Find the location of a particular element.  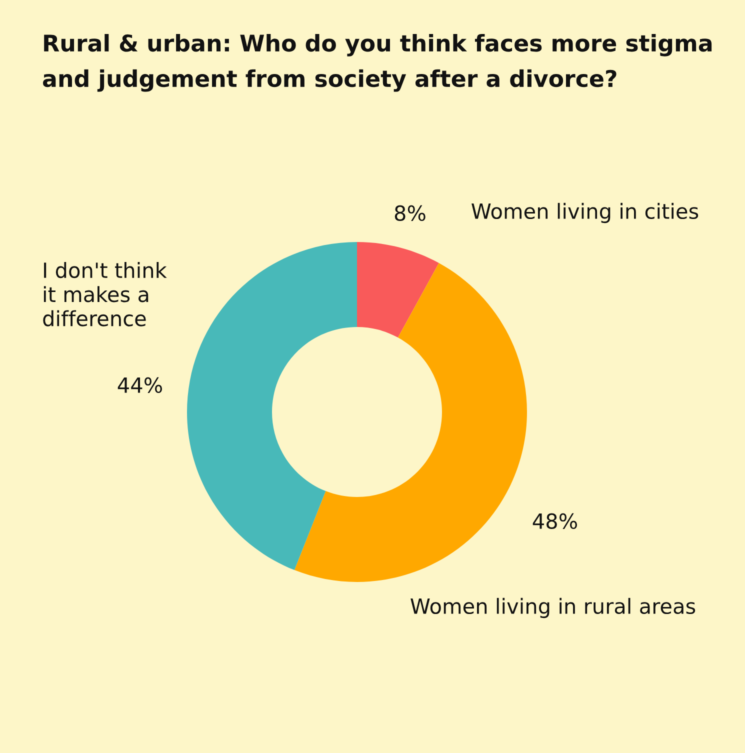

chart-title: Rural & urban: Who do you think faces more stigma and judgement from society after a divorce? is located at coordinates (377, 63).